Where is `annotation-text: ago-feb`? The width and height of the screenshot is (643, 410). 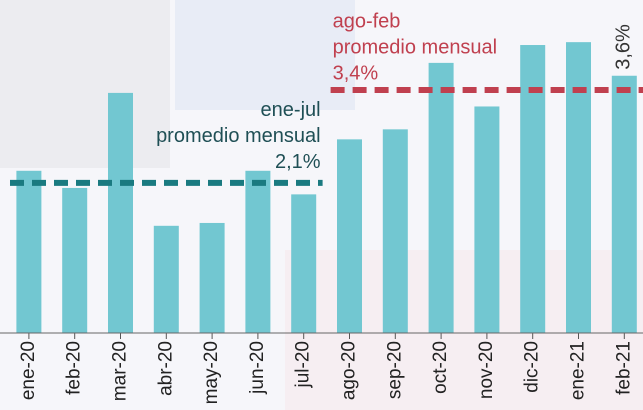
annotation-text: ago-feb is located at coordinates (367, 21).